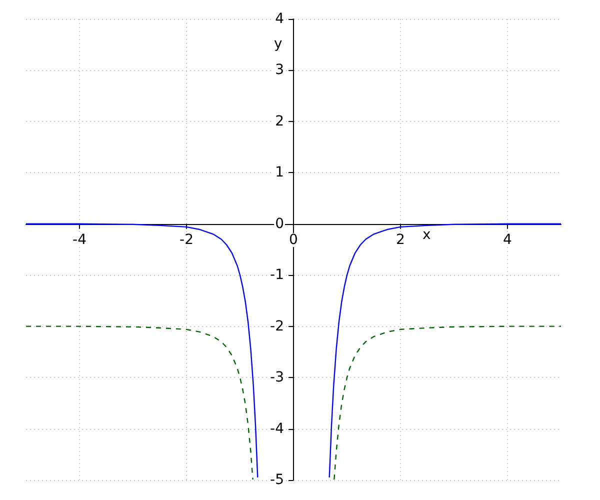  I want to click on x-axis-title: x, so click(426, 235).